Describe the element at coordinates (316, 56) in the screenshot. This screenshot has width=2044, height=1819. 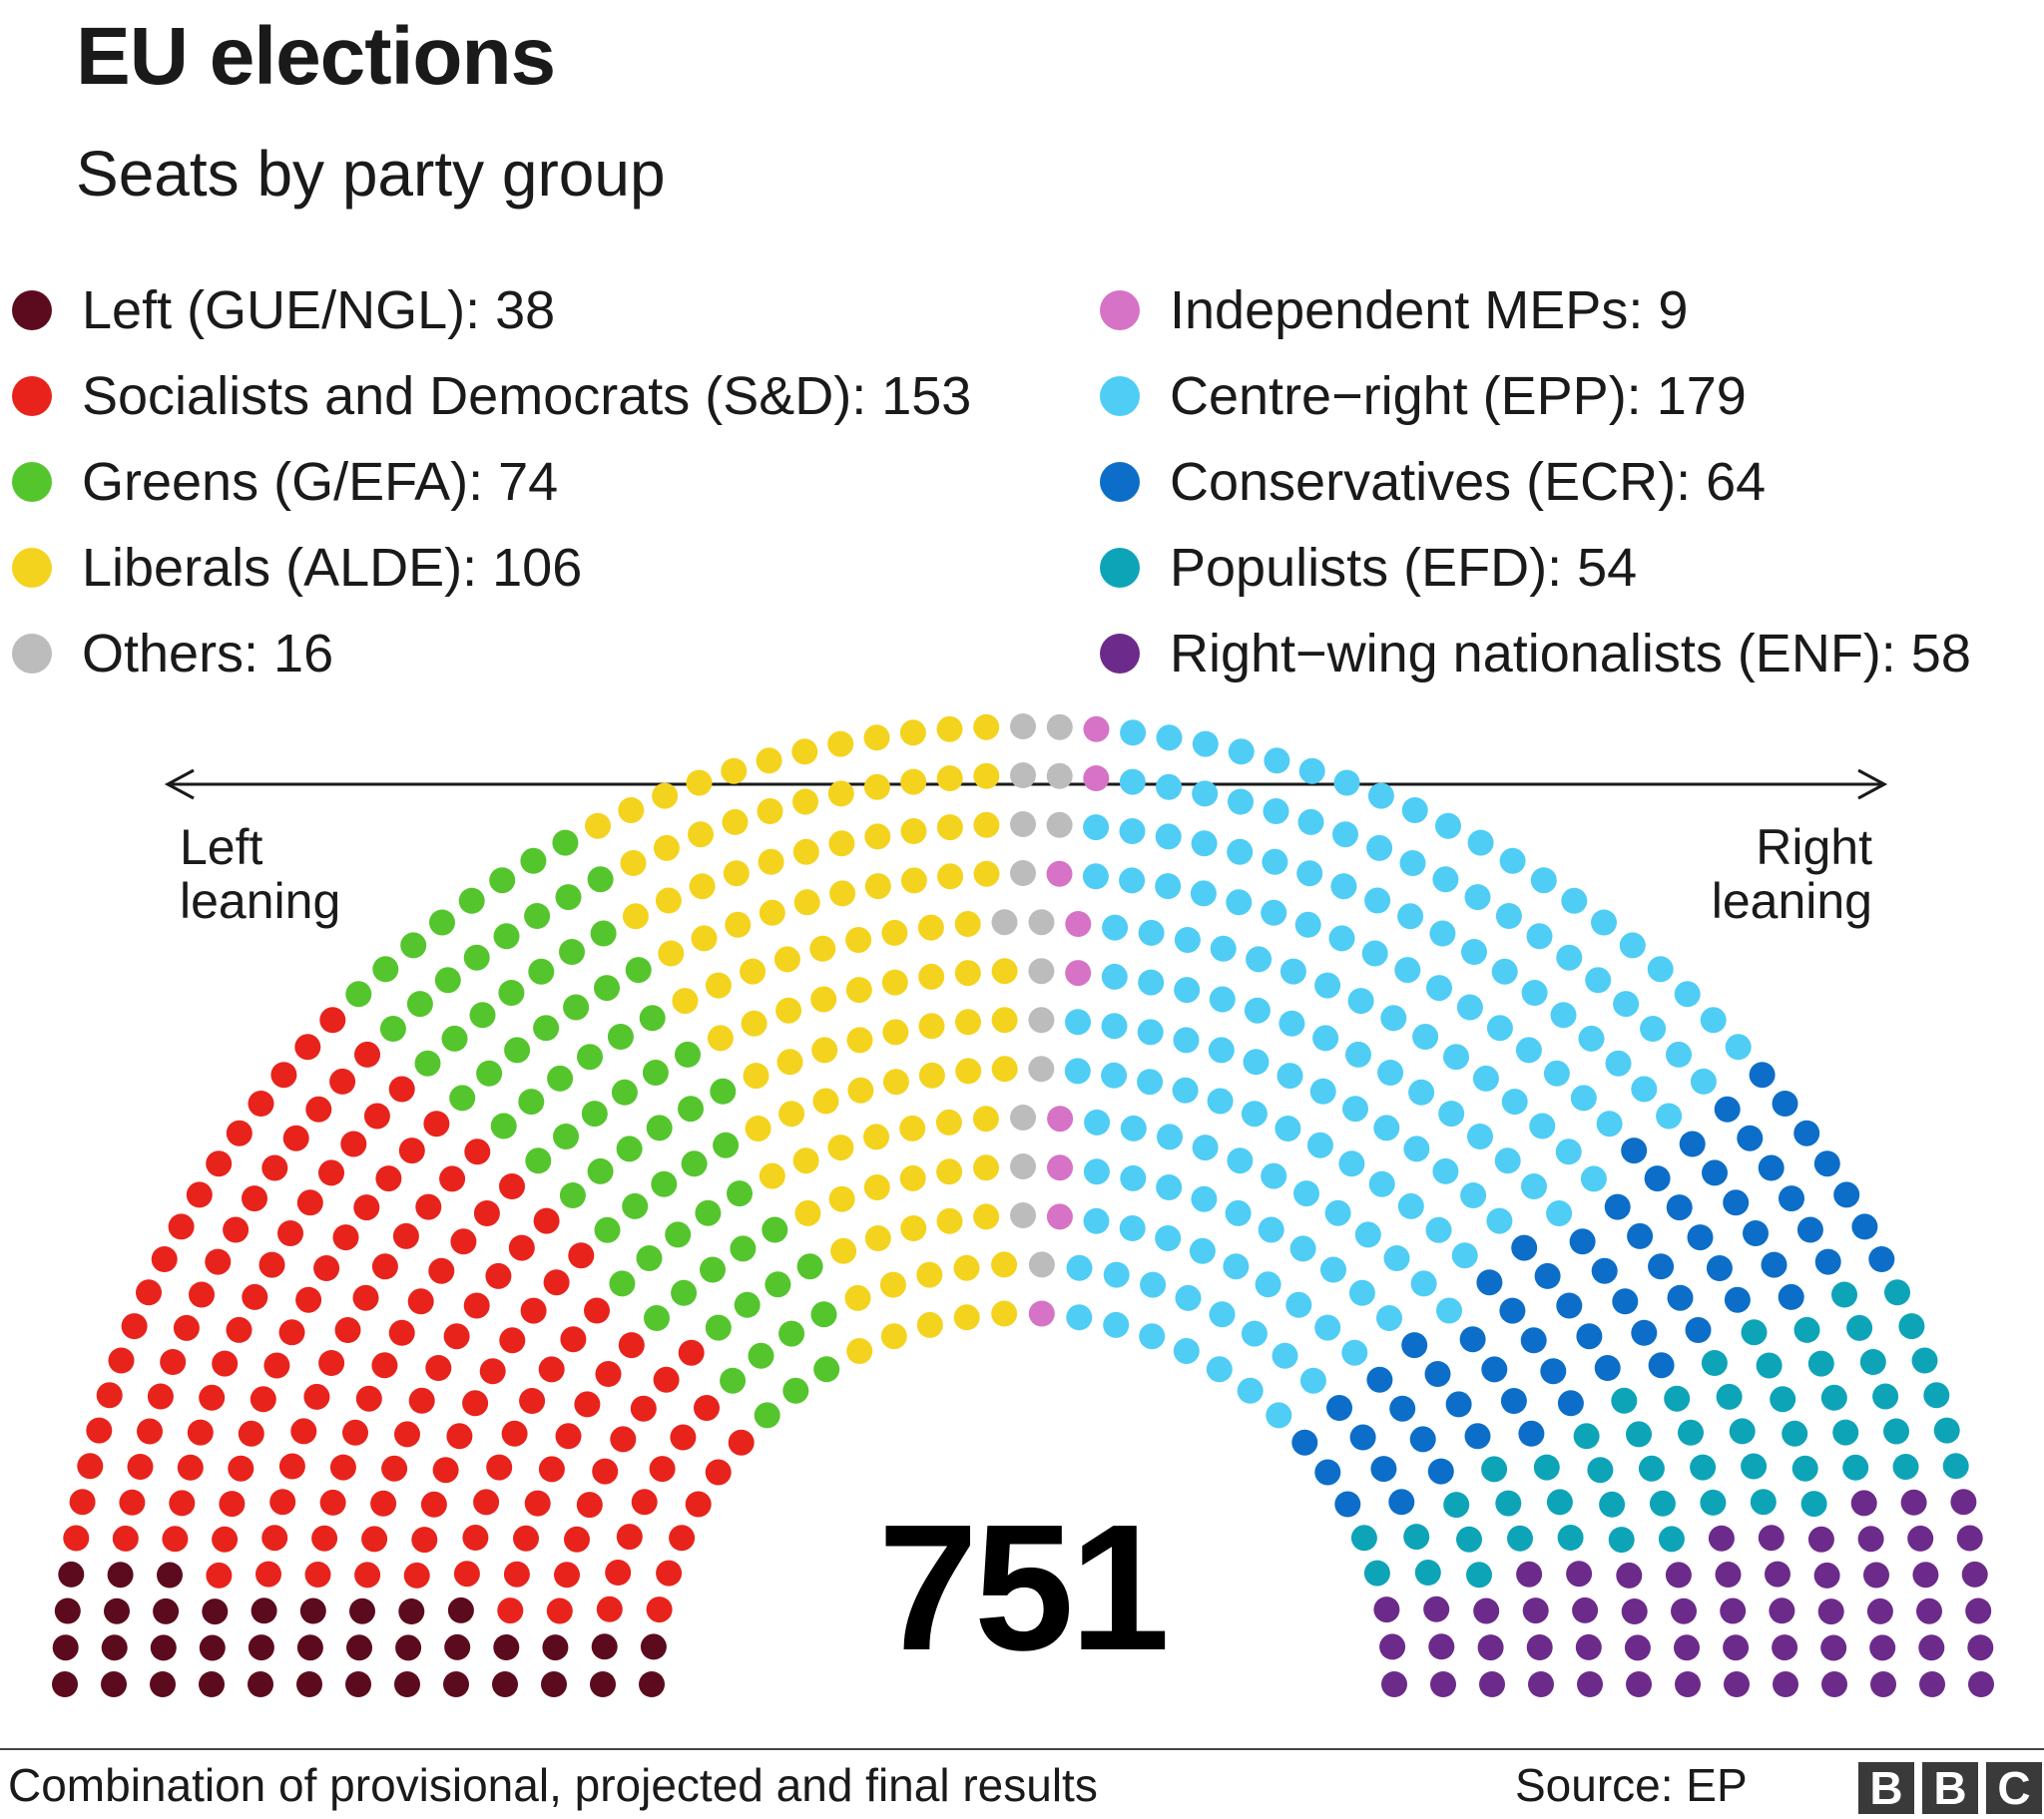
I see `chart-title: EU elections` at that location.